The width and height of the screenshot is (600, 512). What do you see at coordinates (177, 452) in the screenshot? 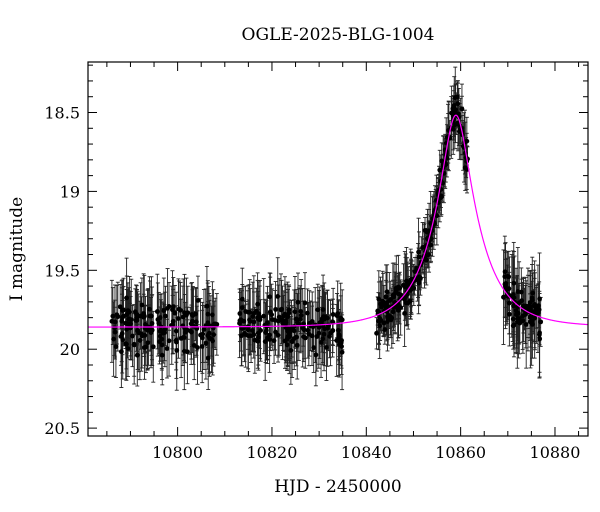
I see `x-tick-label: 10800` at bounding box center [177, 452].